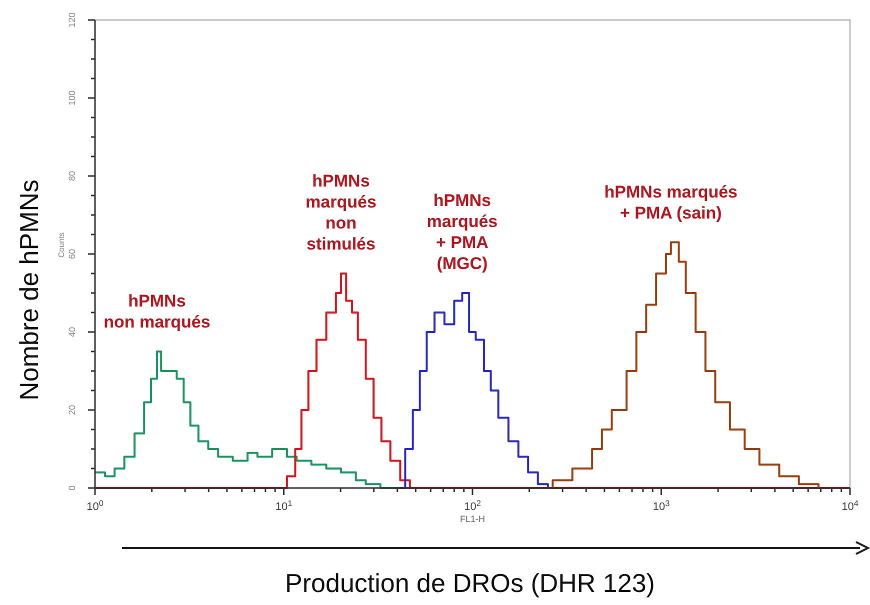 The height and width of the screenshot is (605, 870). Describe the element at coordinates (72, 98) in the screenshot. I see `y-tick-label: 100` at that location.